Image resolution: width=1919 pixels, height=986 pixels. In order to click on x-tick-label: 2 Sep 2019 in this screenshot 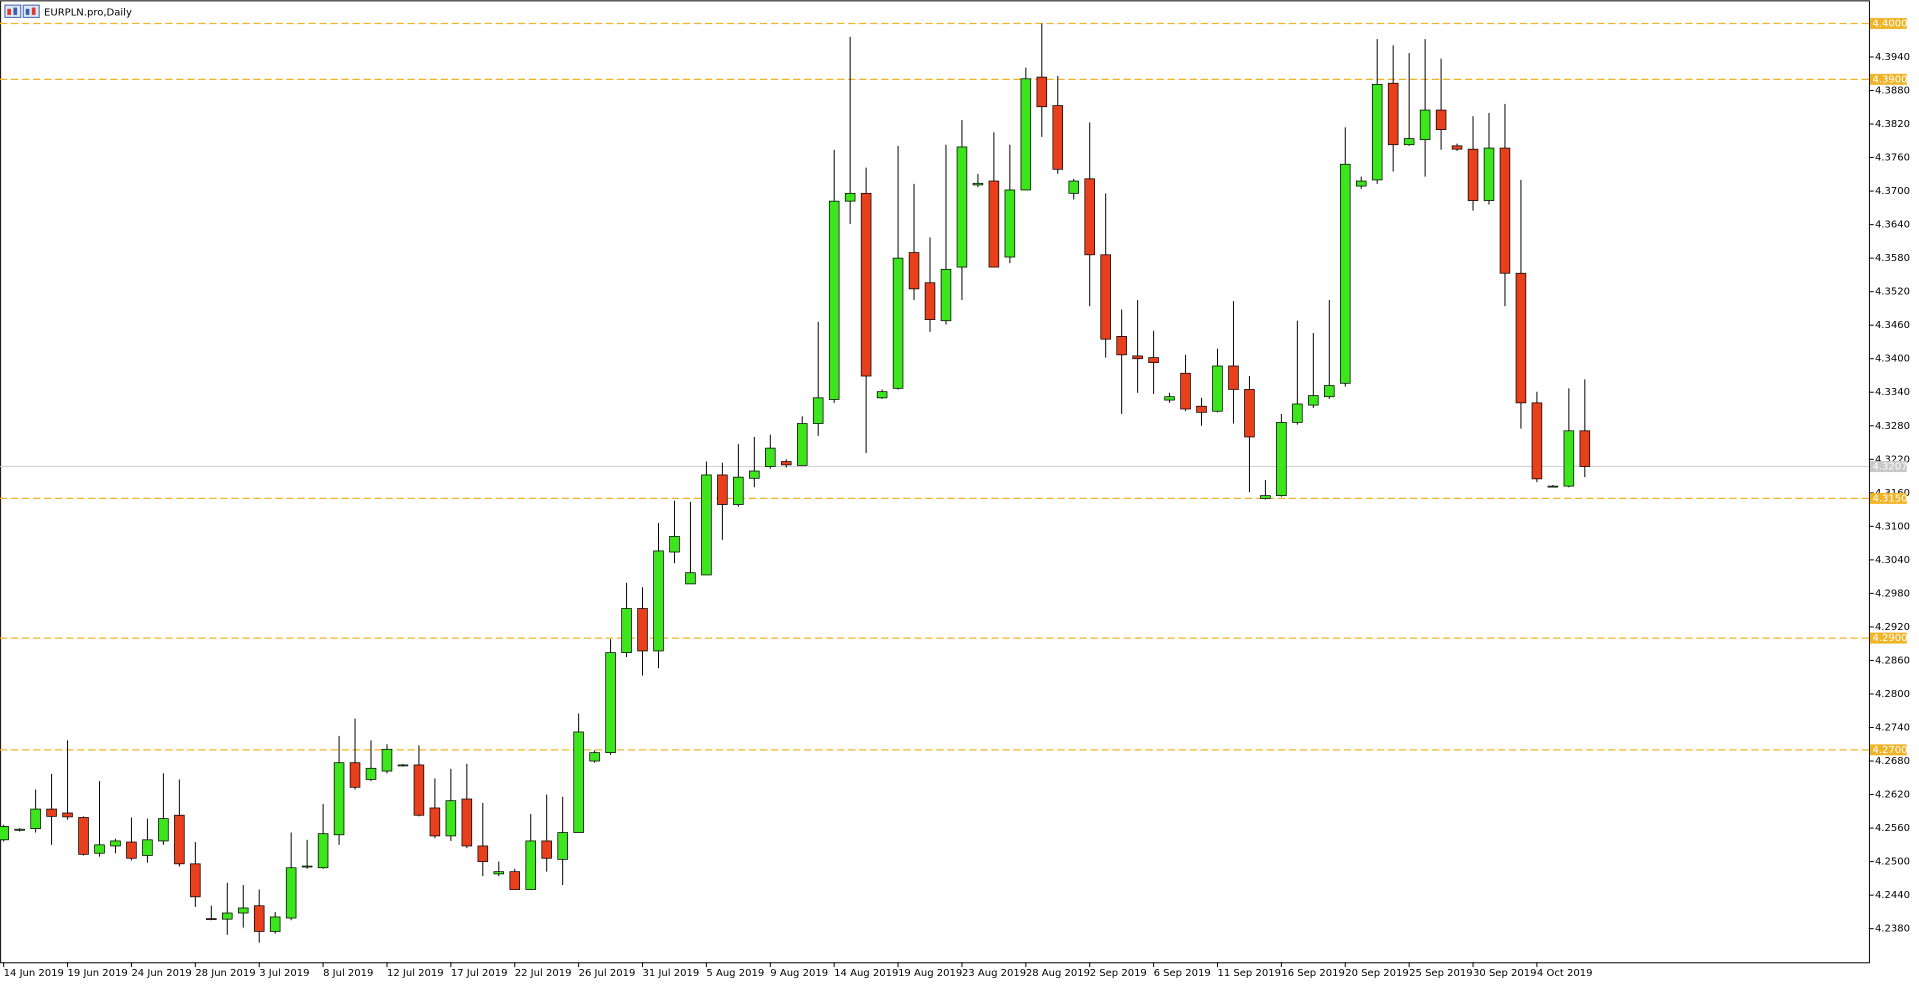, I will do `click(1118, 973)`.